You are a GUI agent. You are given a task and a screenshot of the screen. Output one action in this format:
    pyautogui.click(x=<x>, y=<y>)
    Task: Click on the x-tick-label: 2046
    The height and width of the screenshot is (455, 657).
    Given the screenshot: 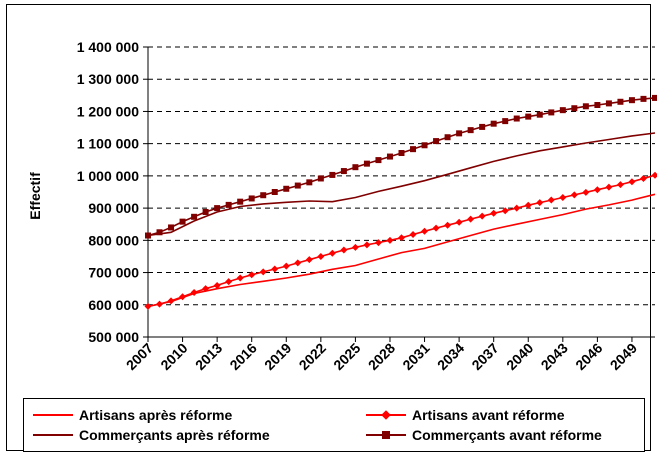 What is the action you would take?
    pyautogui.click(x=588, y=356)
    